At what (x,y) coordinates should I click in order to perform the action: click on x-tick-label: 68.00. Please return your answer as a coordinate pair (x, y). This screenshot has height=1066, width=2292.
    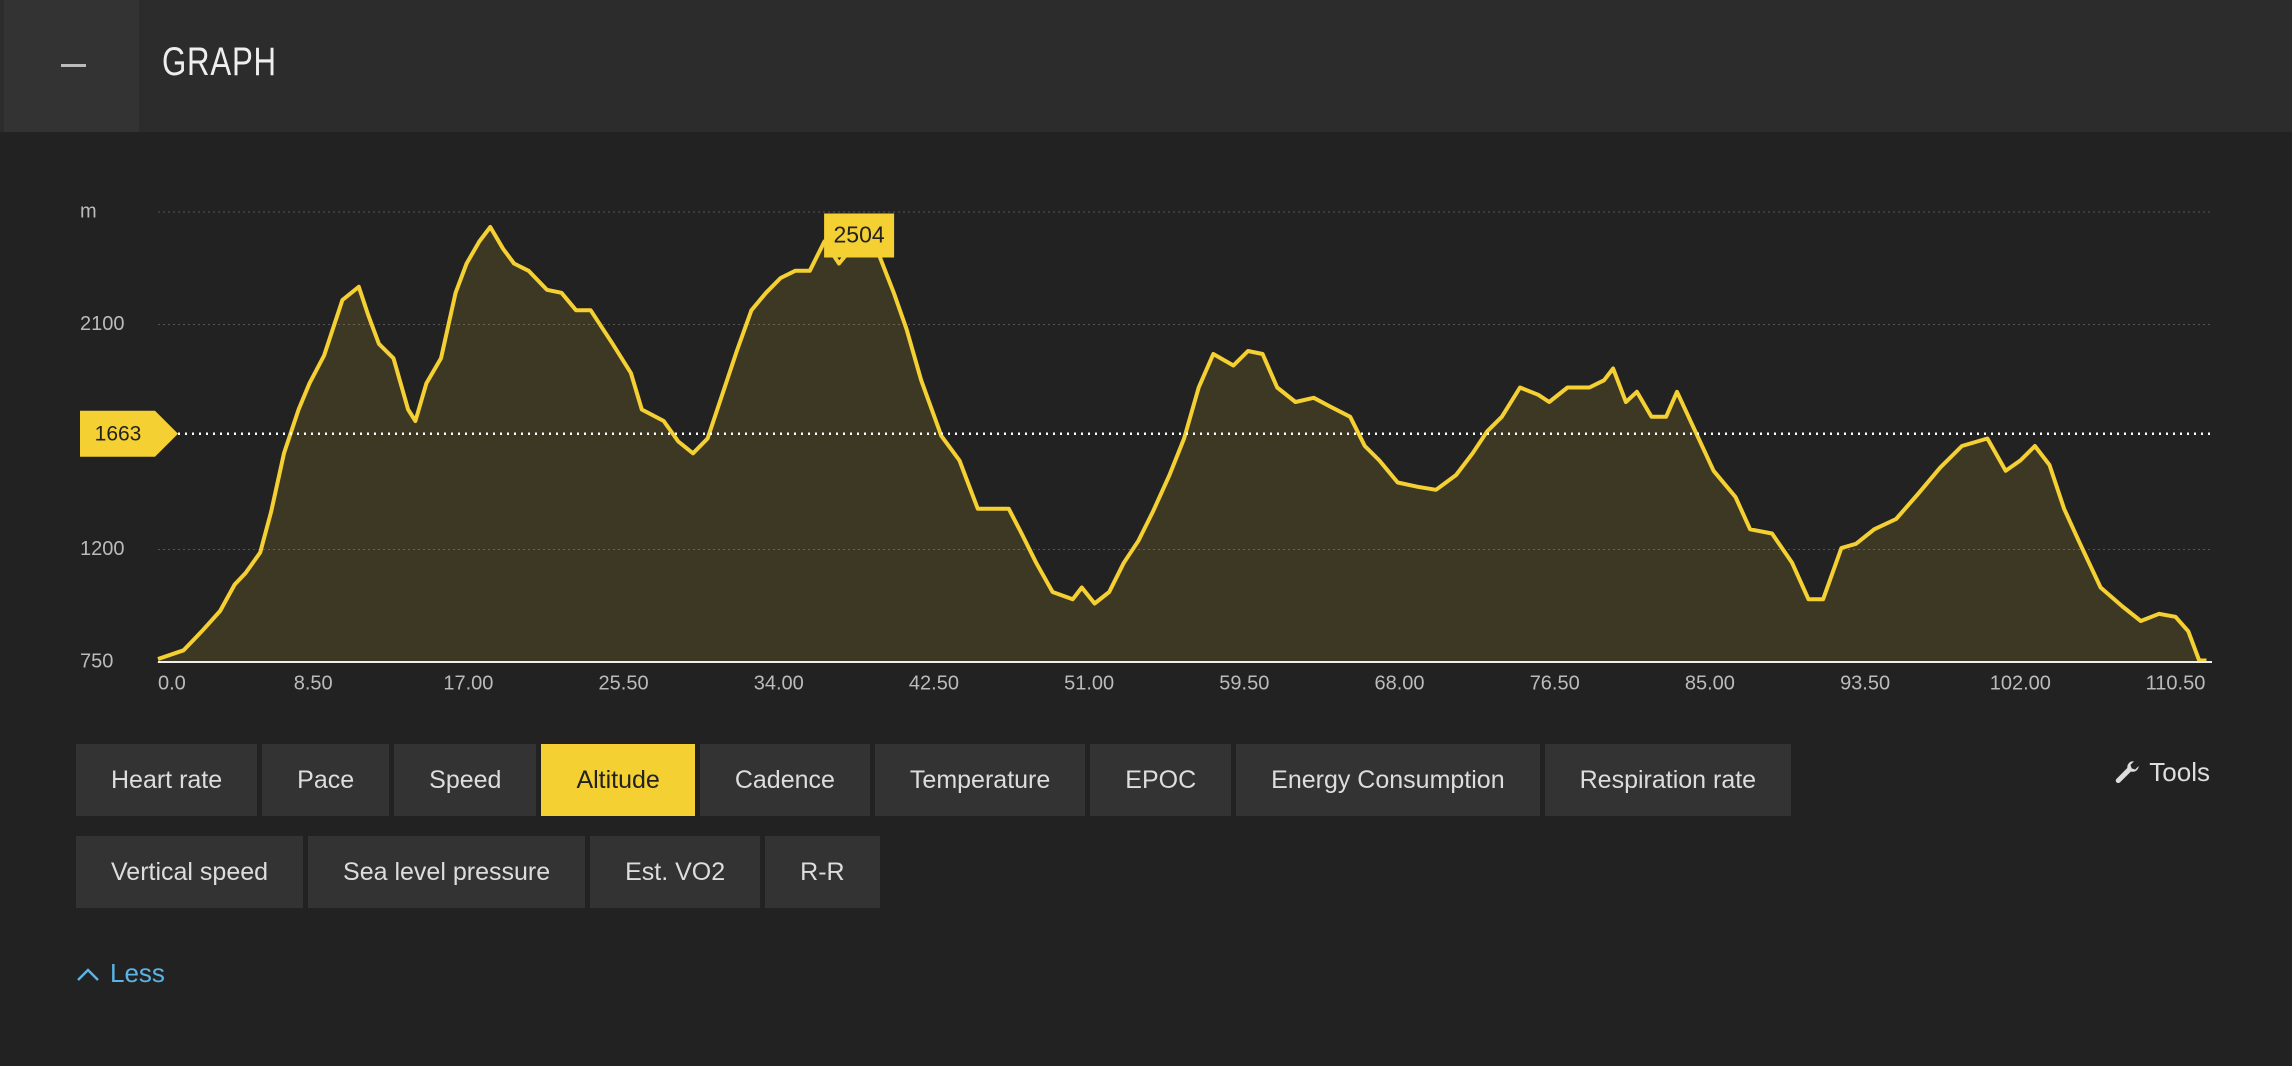
    Looking at the image, I should click on (1399, 683).